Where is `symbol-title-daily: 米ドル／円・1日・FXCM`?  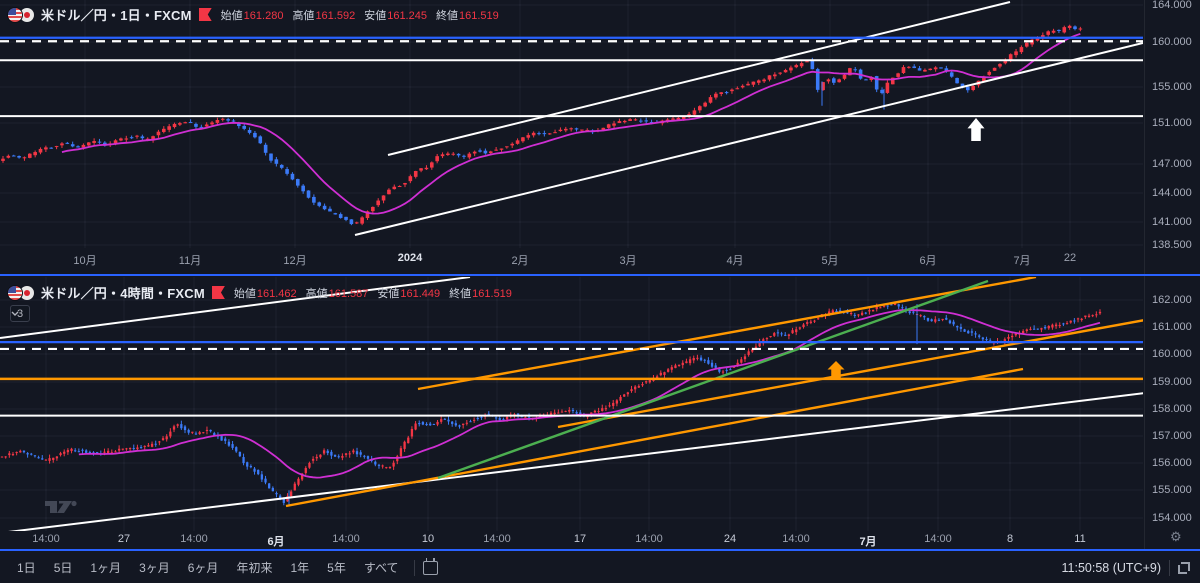 symbol-title-daily: 米ドル／円・1日・FXCM is located at coordinates (116, 15).